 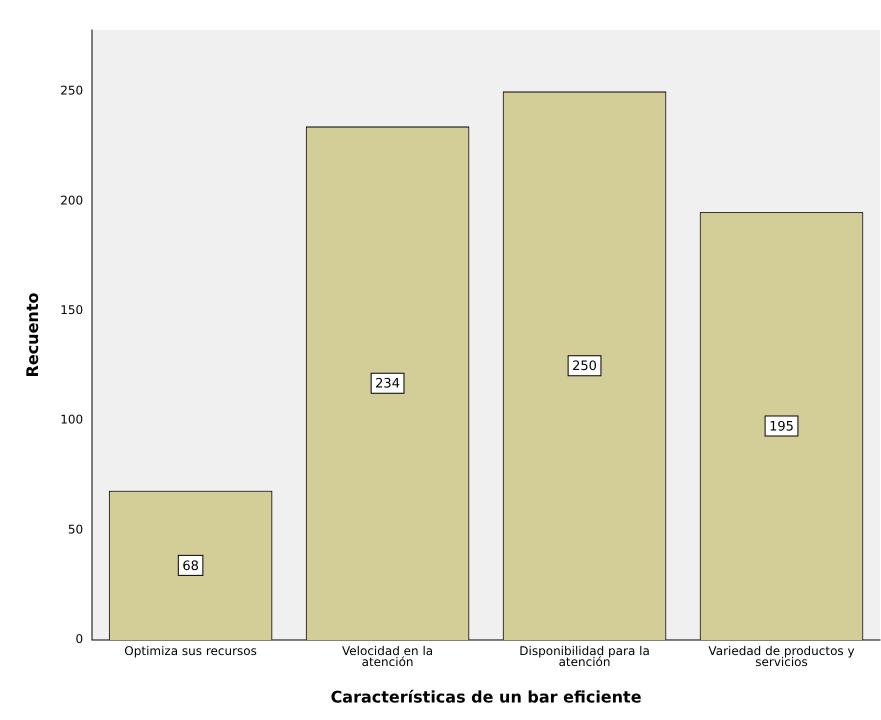 What do you see at coordinates (190, 566) in the screenshot?
I see `data-label: 68` at bounding box center [190, 566].